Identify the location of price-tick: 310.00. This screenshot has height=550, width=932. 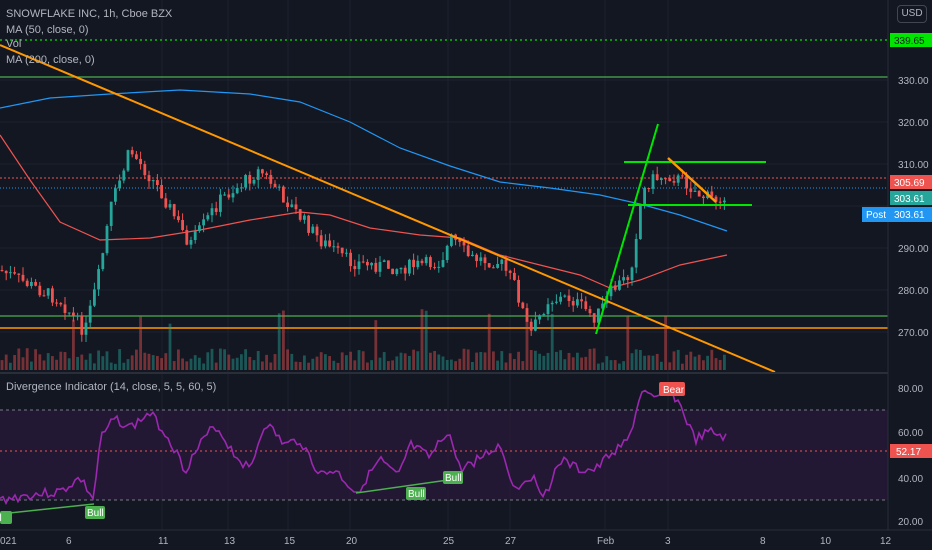
(913, 165).